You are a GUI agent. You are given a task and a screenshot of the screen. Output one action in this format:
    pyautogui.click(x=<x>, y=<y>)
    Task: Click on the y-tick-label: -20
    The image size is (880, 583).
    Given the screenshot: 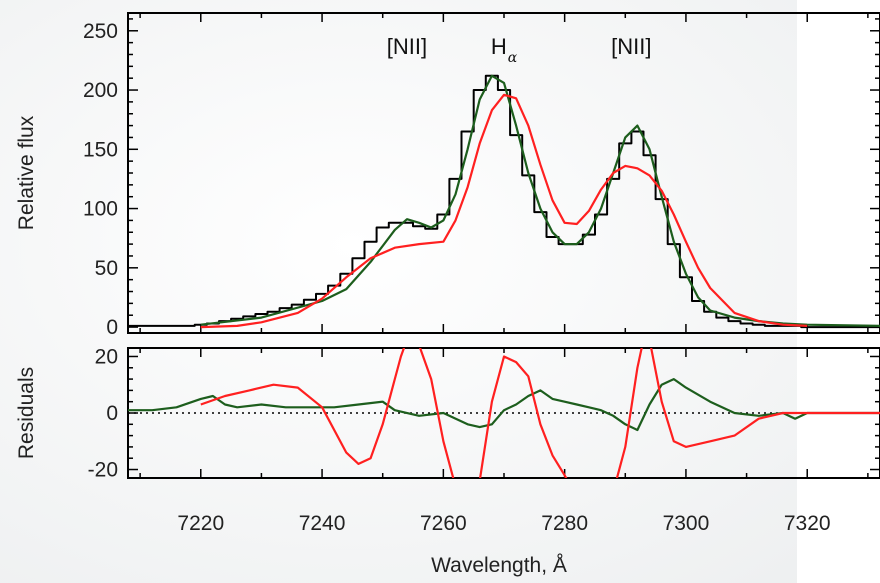 What is the action you would take?
    pyautogui.click(x=103, y=470)
    